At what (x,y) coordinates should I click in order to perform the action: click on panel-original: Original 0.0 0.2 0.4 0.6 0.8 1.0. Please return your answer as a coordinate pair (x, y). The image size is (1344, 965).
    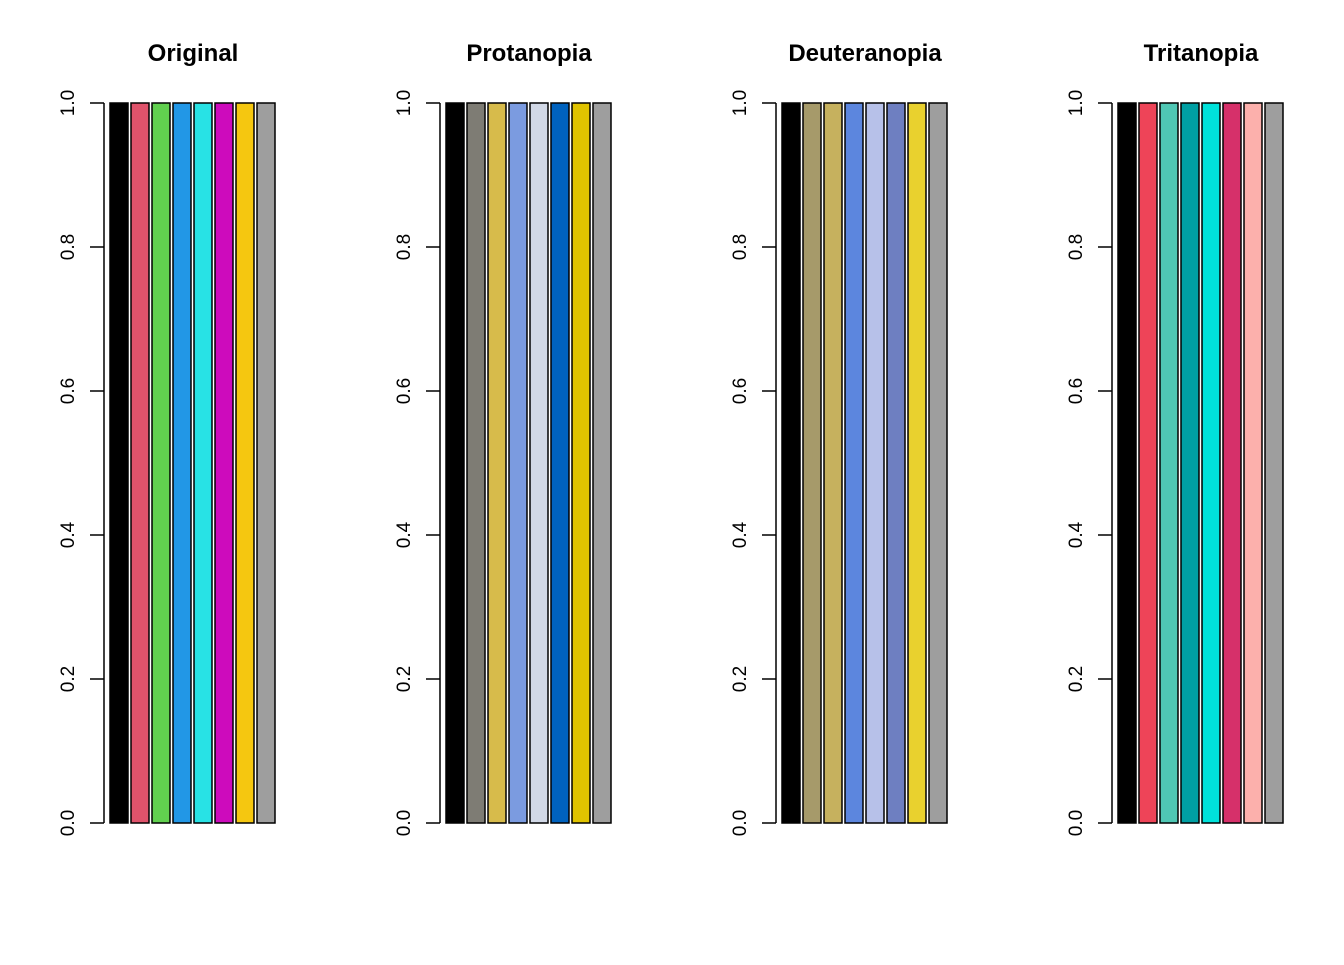
    Looking at the image, I should click on (167, 438).